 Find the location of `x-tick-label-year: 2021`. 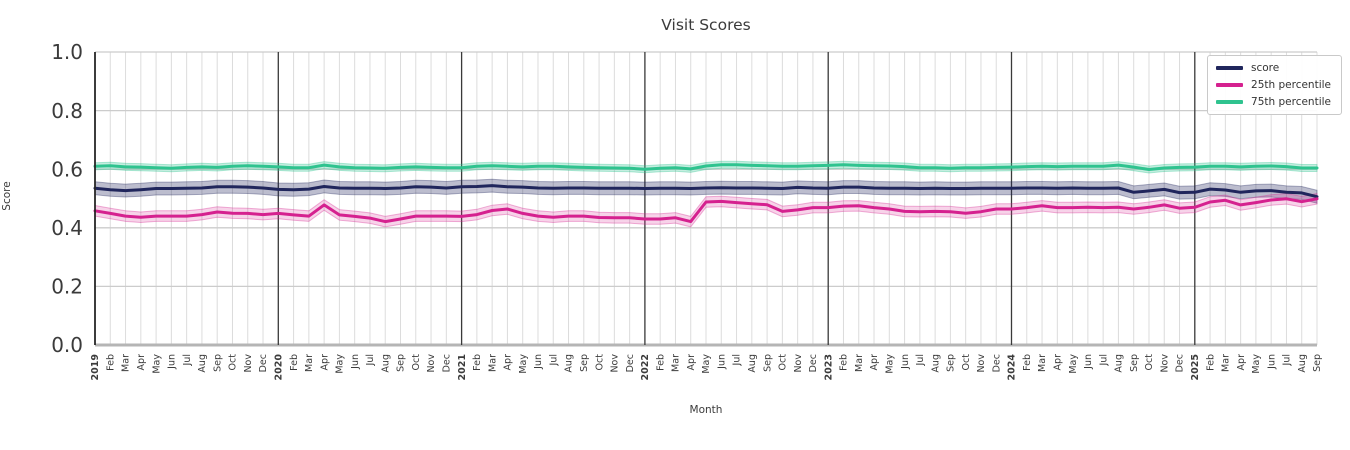

x-tick-label-year: 2021 is located at coordinates (462, 367).